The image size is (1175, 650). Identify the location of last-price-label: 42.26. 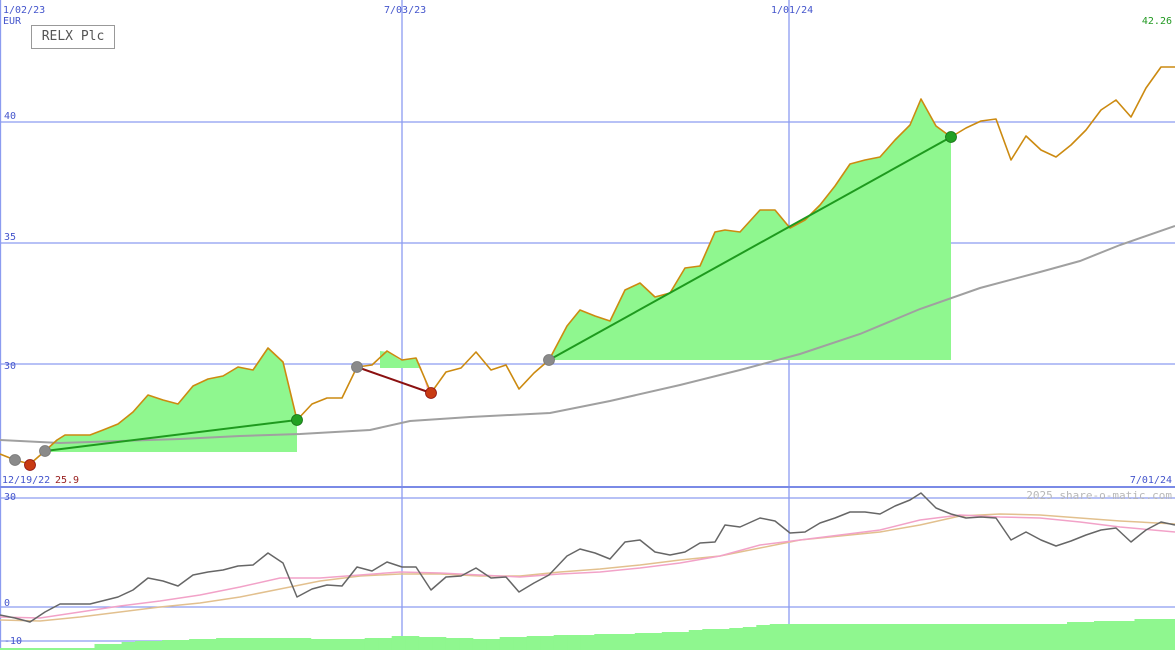
(1157, 21).